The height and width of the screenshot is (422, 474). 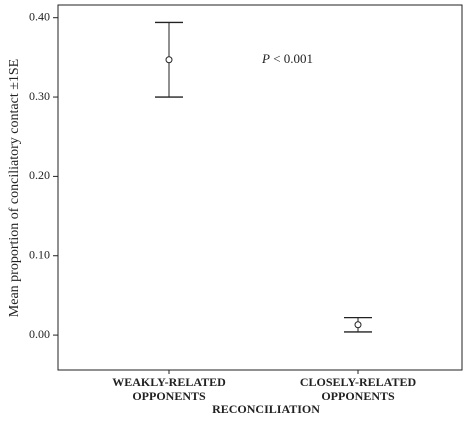 What do you see at coordinates (39, 175) in the screenshot?
I see `y-tick-label: 0.20` at bounding box center [39, 175].